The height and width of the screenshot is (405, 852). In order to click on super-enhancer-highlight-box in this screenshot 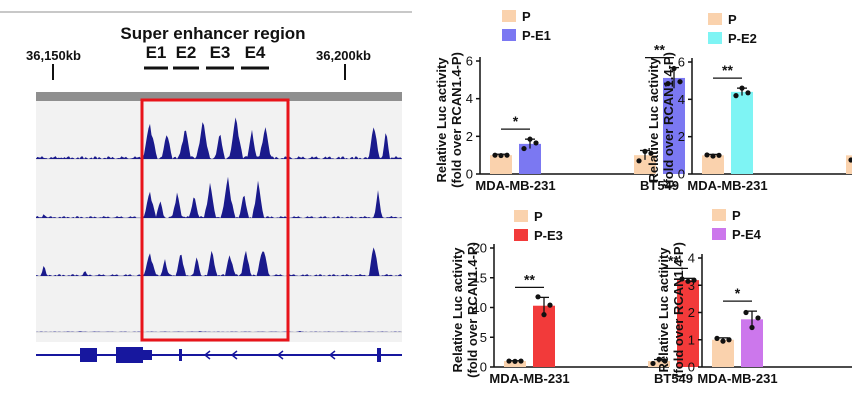, I will do `click(215, 220)`.